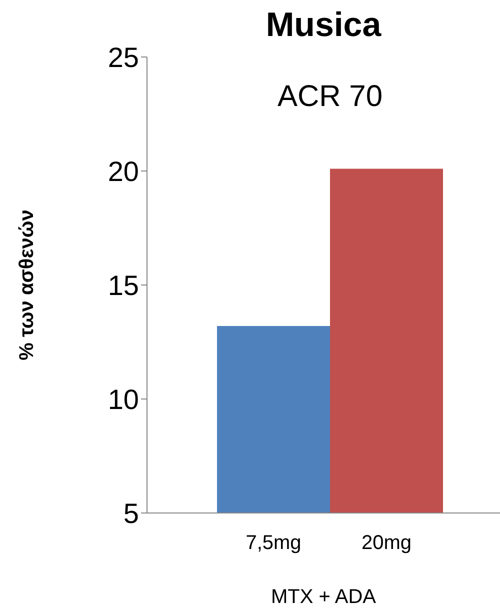 This screenshot has height=611, width=500. What do you see at coordinates (274, 543) in the screenshot?
I see `x-tick-label: 7,5mg` at bounding box center [274, 543].